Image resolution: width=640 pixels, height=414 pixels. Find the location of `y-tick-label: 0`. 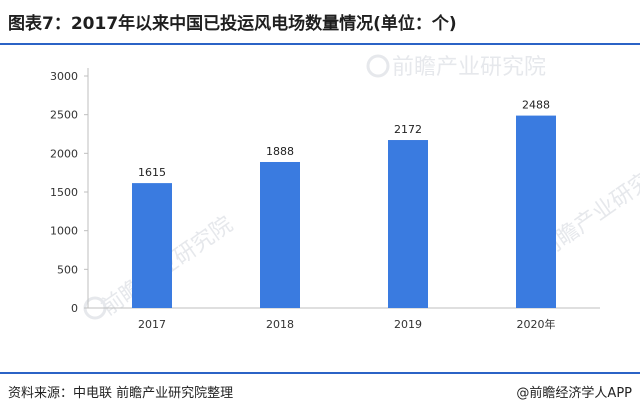

y-tick-label: 0 is located at coordinates (74, 308).